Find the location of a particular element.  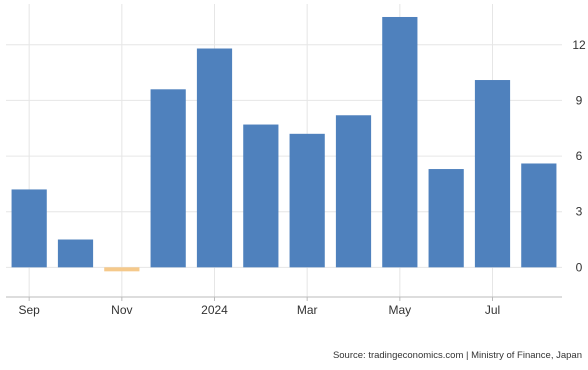

x-tick-label: May is located at coordinates (399, 310).